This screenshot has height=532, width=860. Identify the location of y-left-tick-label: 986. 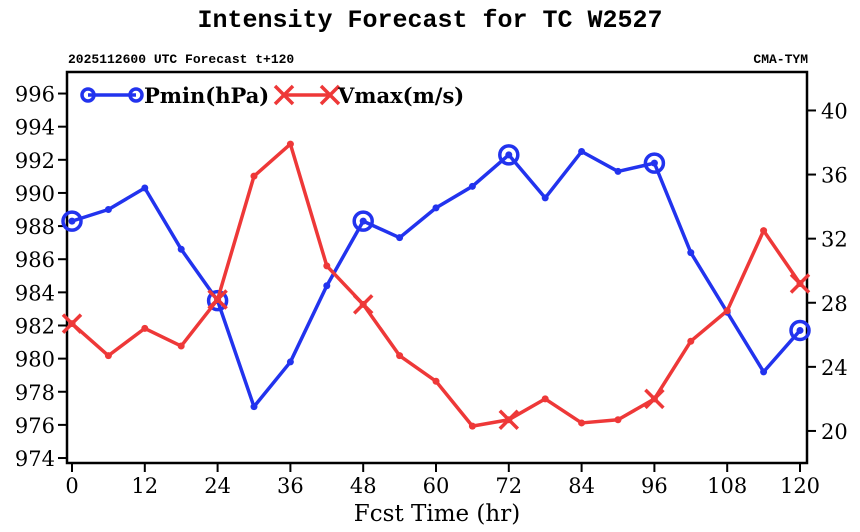
(35, 260).